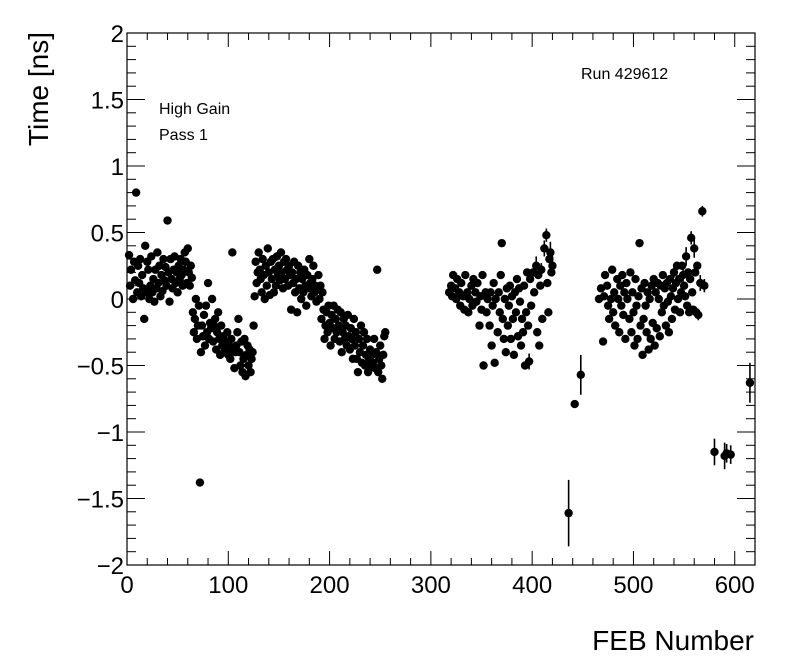 The image size is (796, 672). Describe the element at coordinates (532, 585) in the screenshot. I see `x-tick-label: 400` at that location.